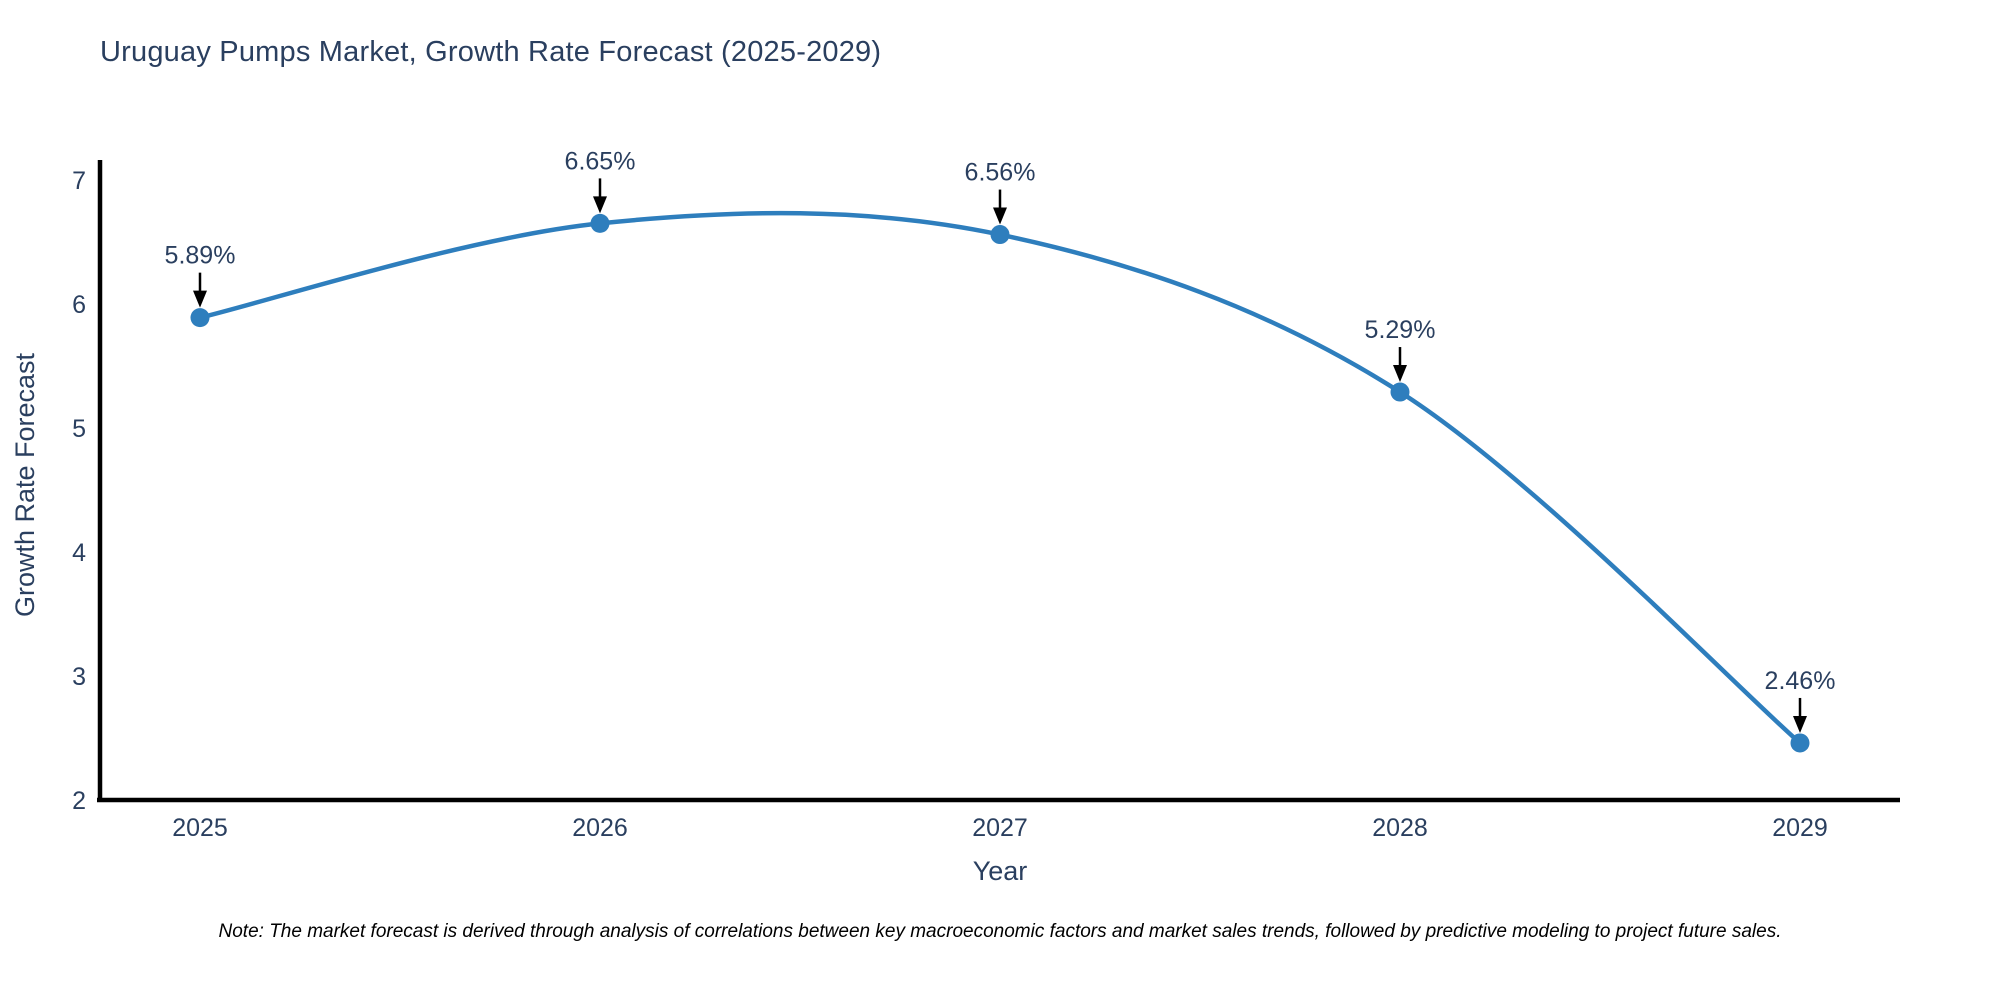 This screenshot has width=2000, height=1000. Describe the element at coordinates (1800, 828) in the screenshot. I see `x-tick-label: 2029` at that location.